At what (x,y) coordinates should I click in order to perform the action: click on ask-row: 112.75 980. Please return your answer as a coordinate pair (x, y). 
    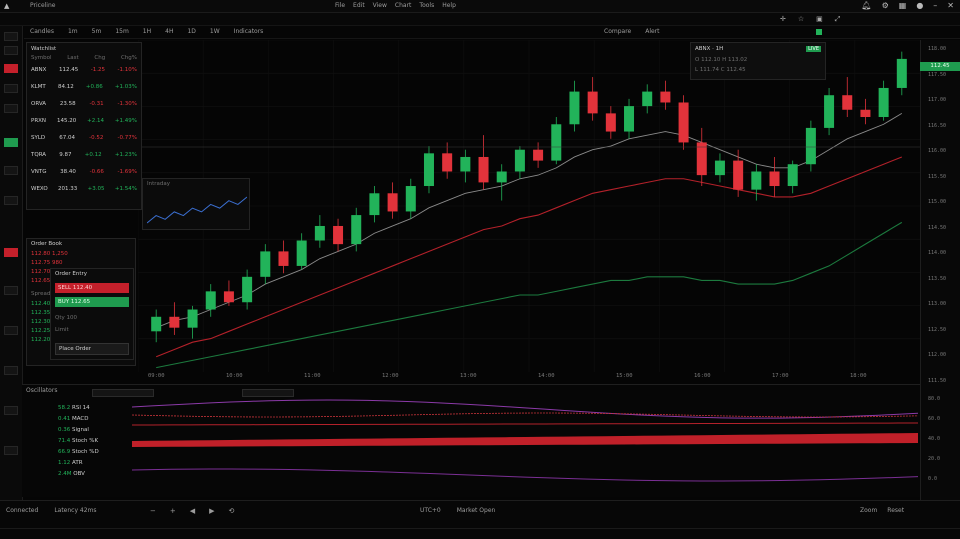
    Looking at the image, I should click on (47, 263).